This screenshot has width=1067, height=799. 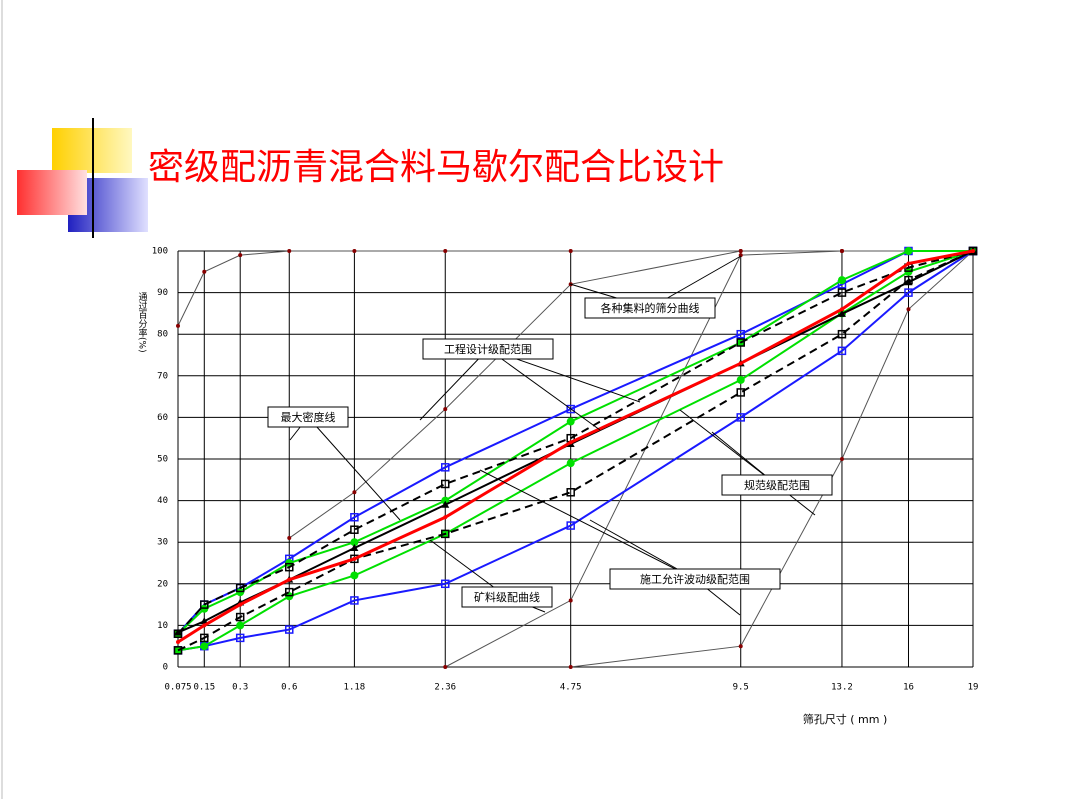 I want to click on deco-red, so click(x=52, y=192).